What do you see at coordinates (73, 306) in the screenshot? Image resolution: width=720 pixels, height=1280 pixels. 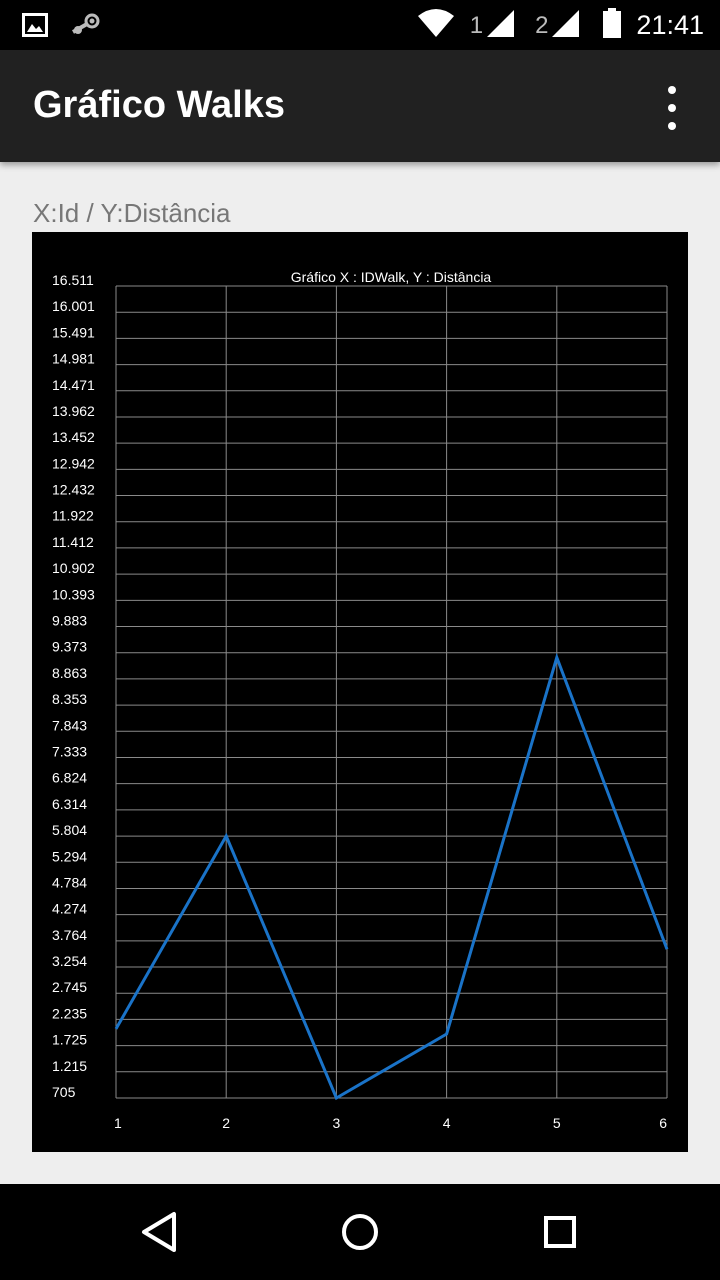 I see `y-tick-label: 16.001` at bounding box center [73, 306].